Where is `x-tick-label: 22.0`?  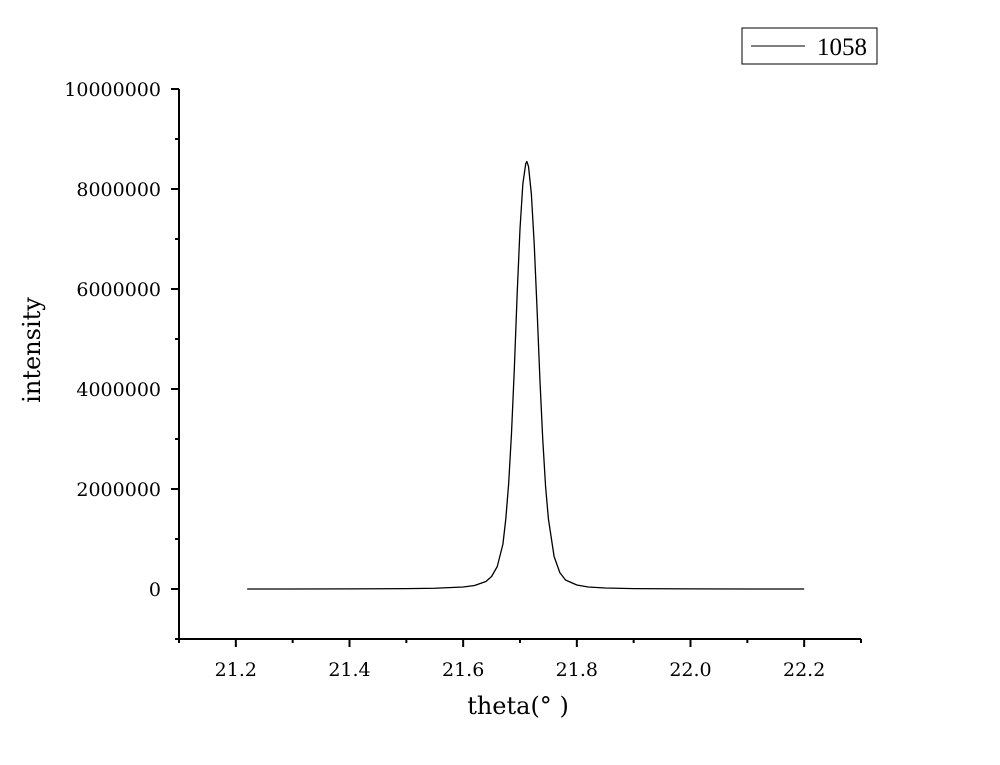
x-tick-label: 22.0 is located at coordinates (690, 670).